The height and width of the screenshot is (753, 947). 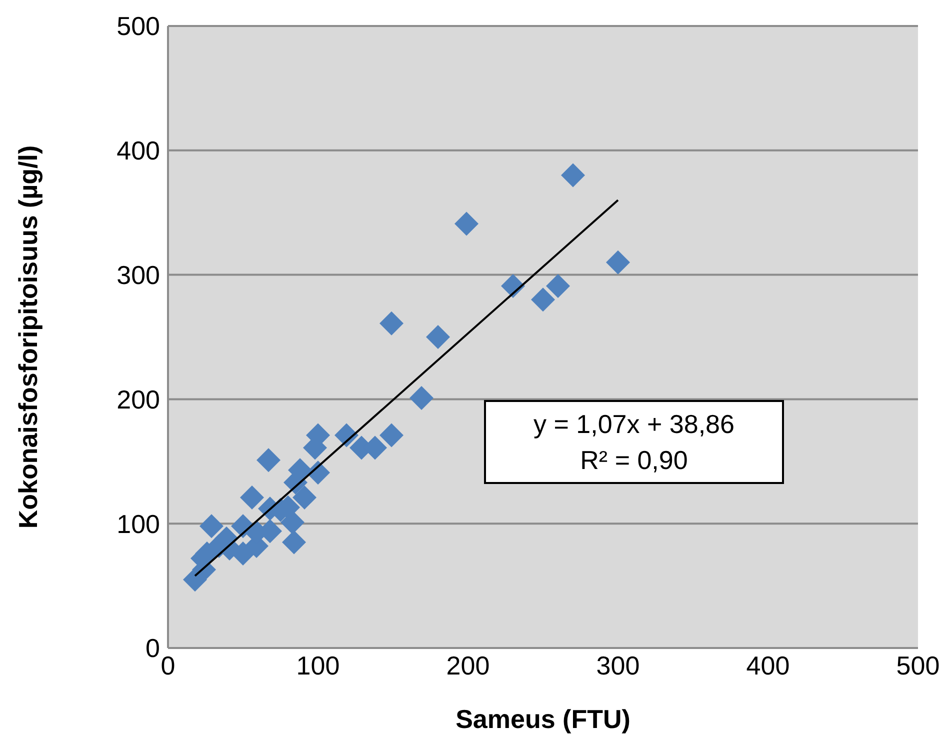 What do you see at coordinates (138, 26) in the screenshot?
I see `y-tick-label: 500` at bounding box center [138, 26].